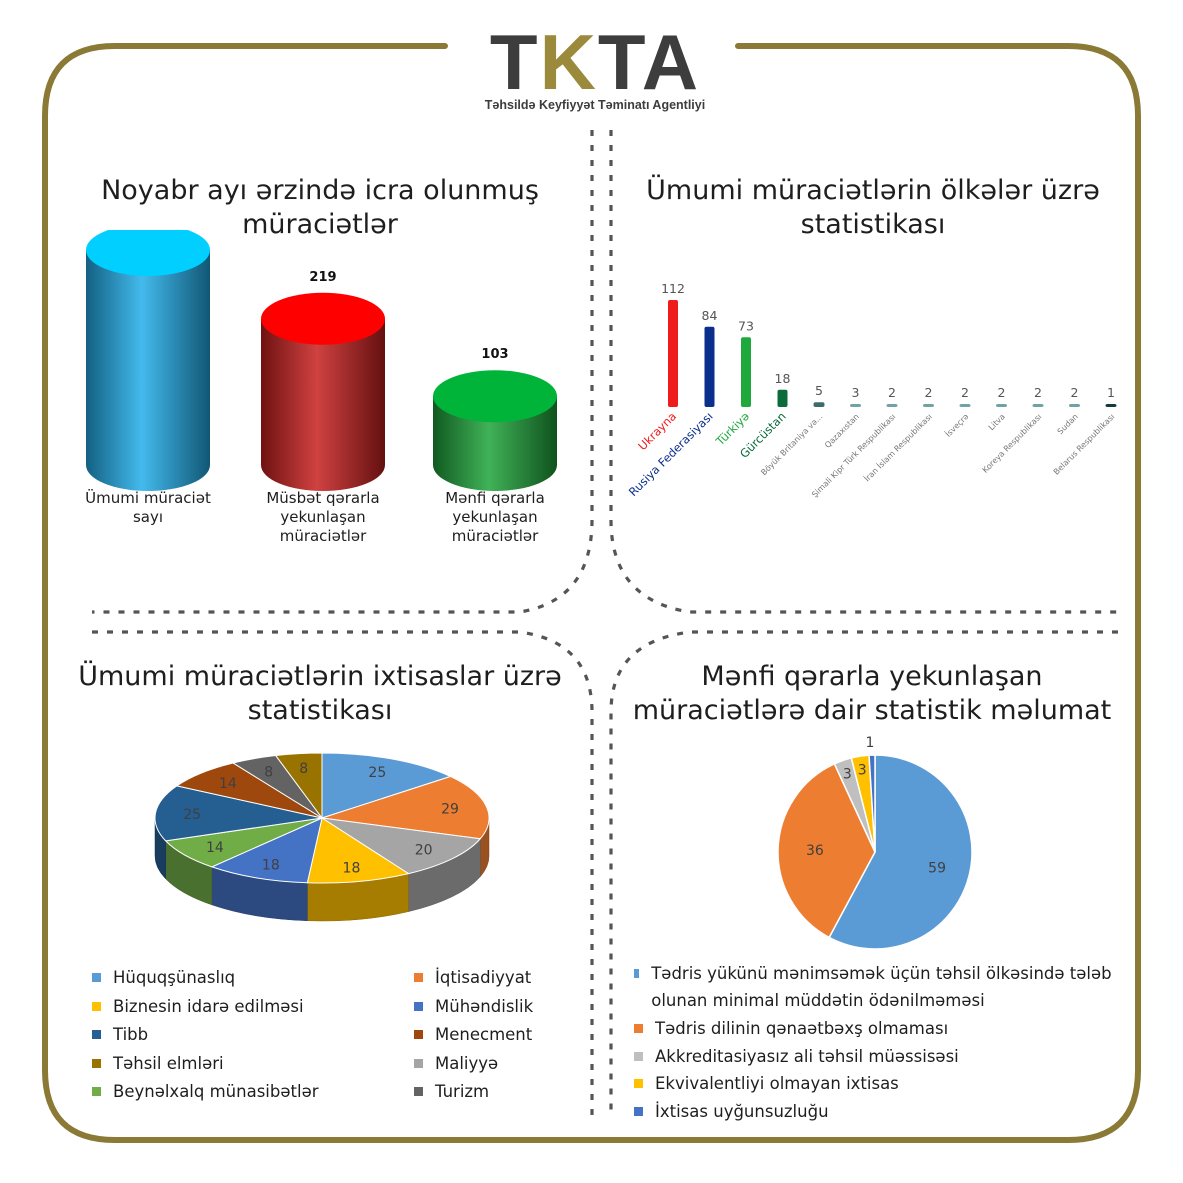 The height and width of the screenshot is (1183, 1183). What do you see at coordinates (495, 498) in the screenshot?
I see `category-label: Mənfi qərarla` at bounding box center [495, 498].